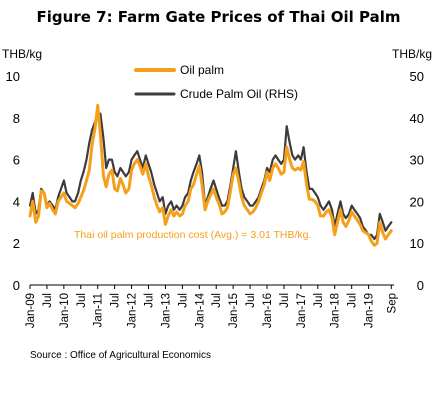 The image size is (437, 411). Describe the element at coordinates (13, 76) in the screenshot. I see `y-left-tick-label: 10` at that location.